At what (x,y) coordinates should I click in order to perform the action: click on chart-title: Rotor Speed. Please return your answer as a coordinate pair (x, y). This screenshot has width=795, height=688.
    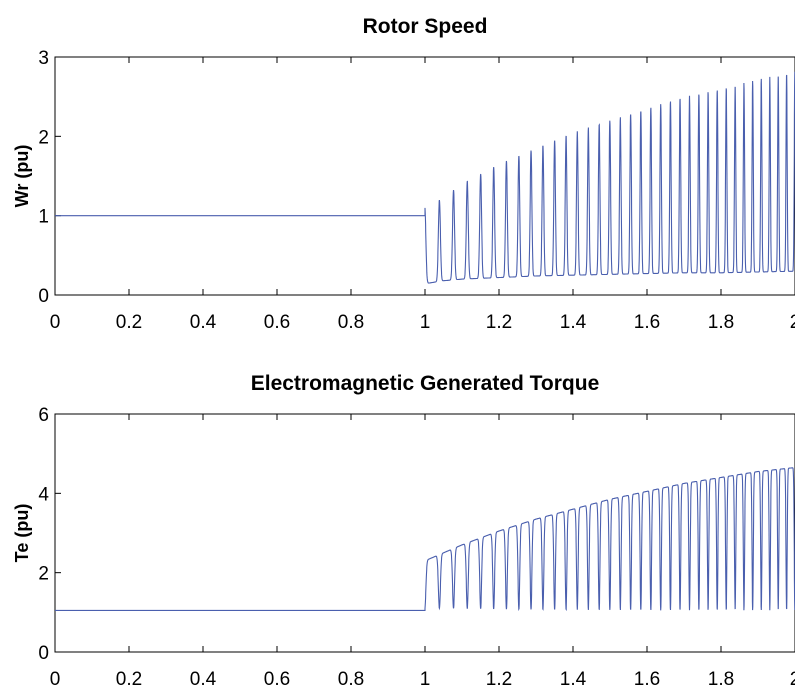
    Looking at the image, I should click on (425, 26).